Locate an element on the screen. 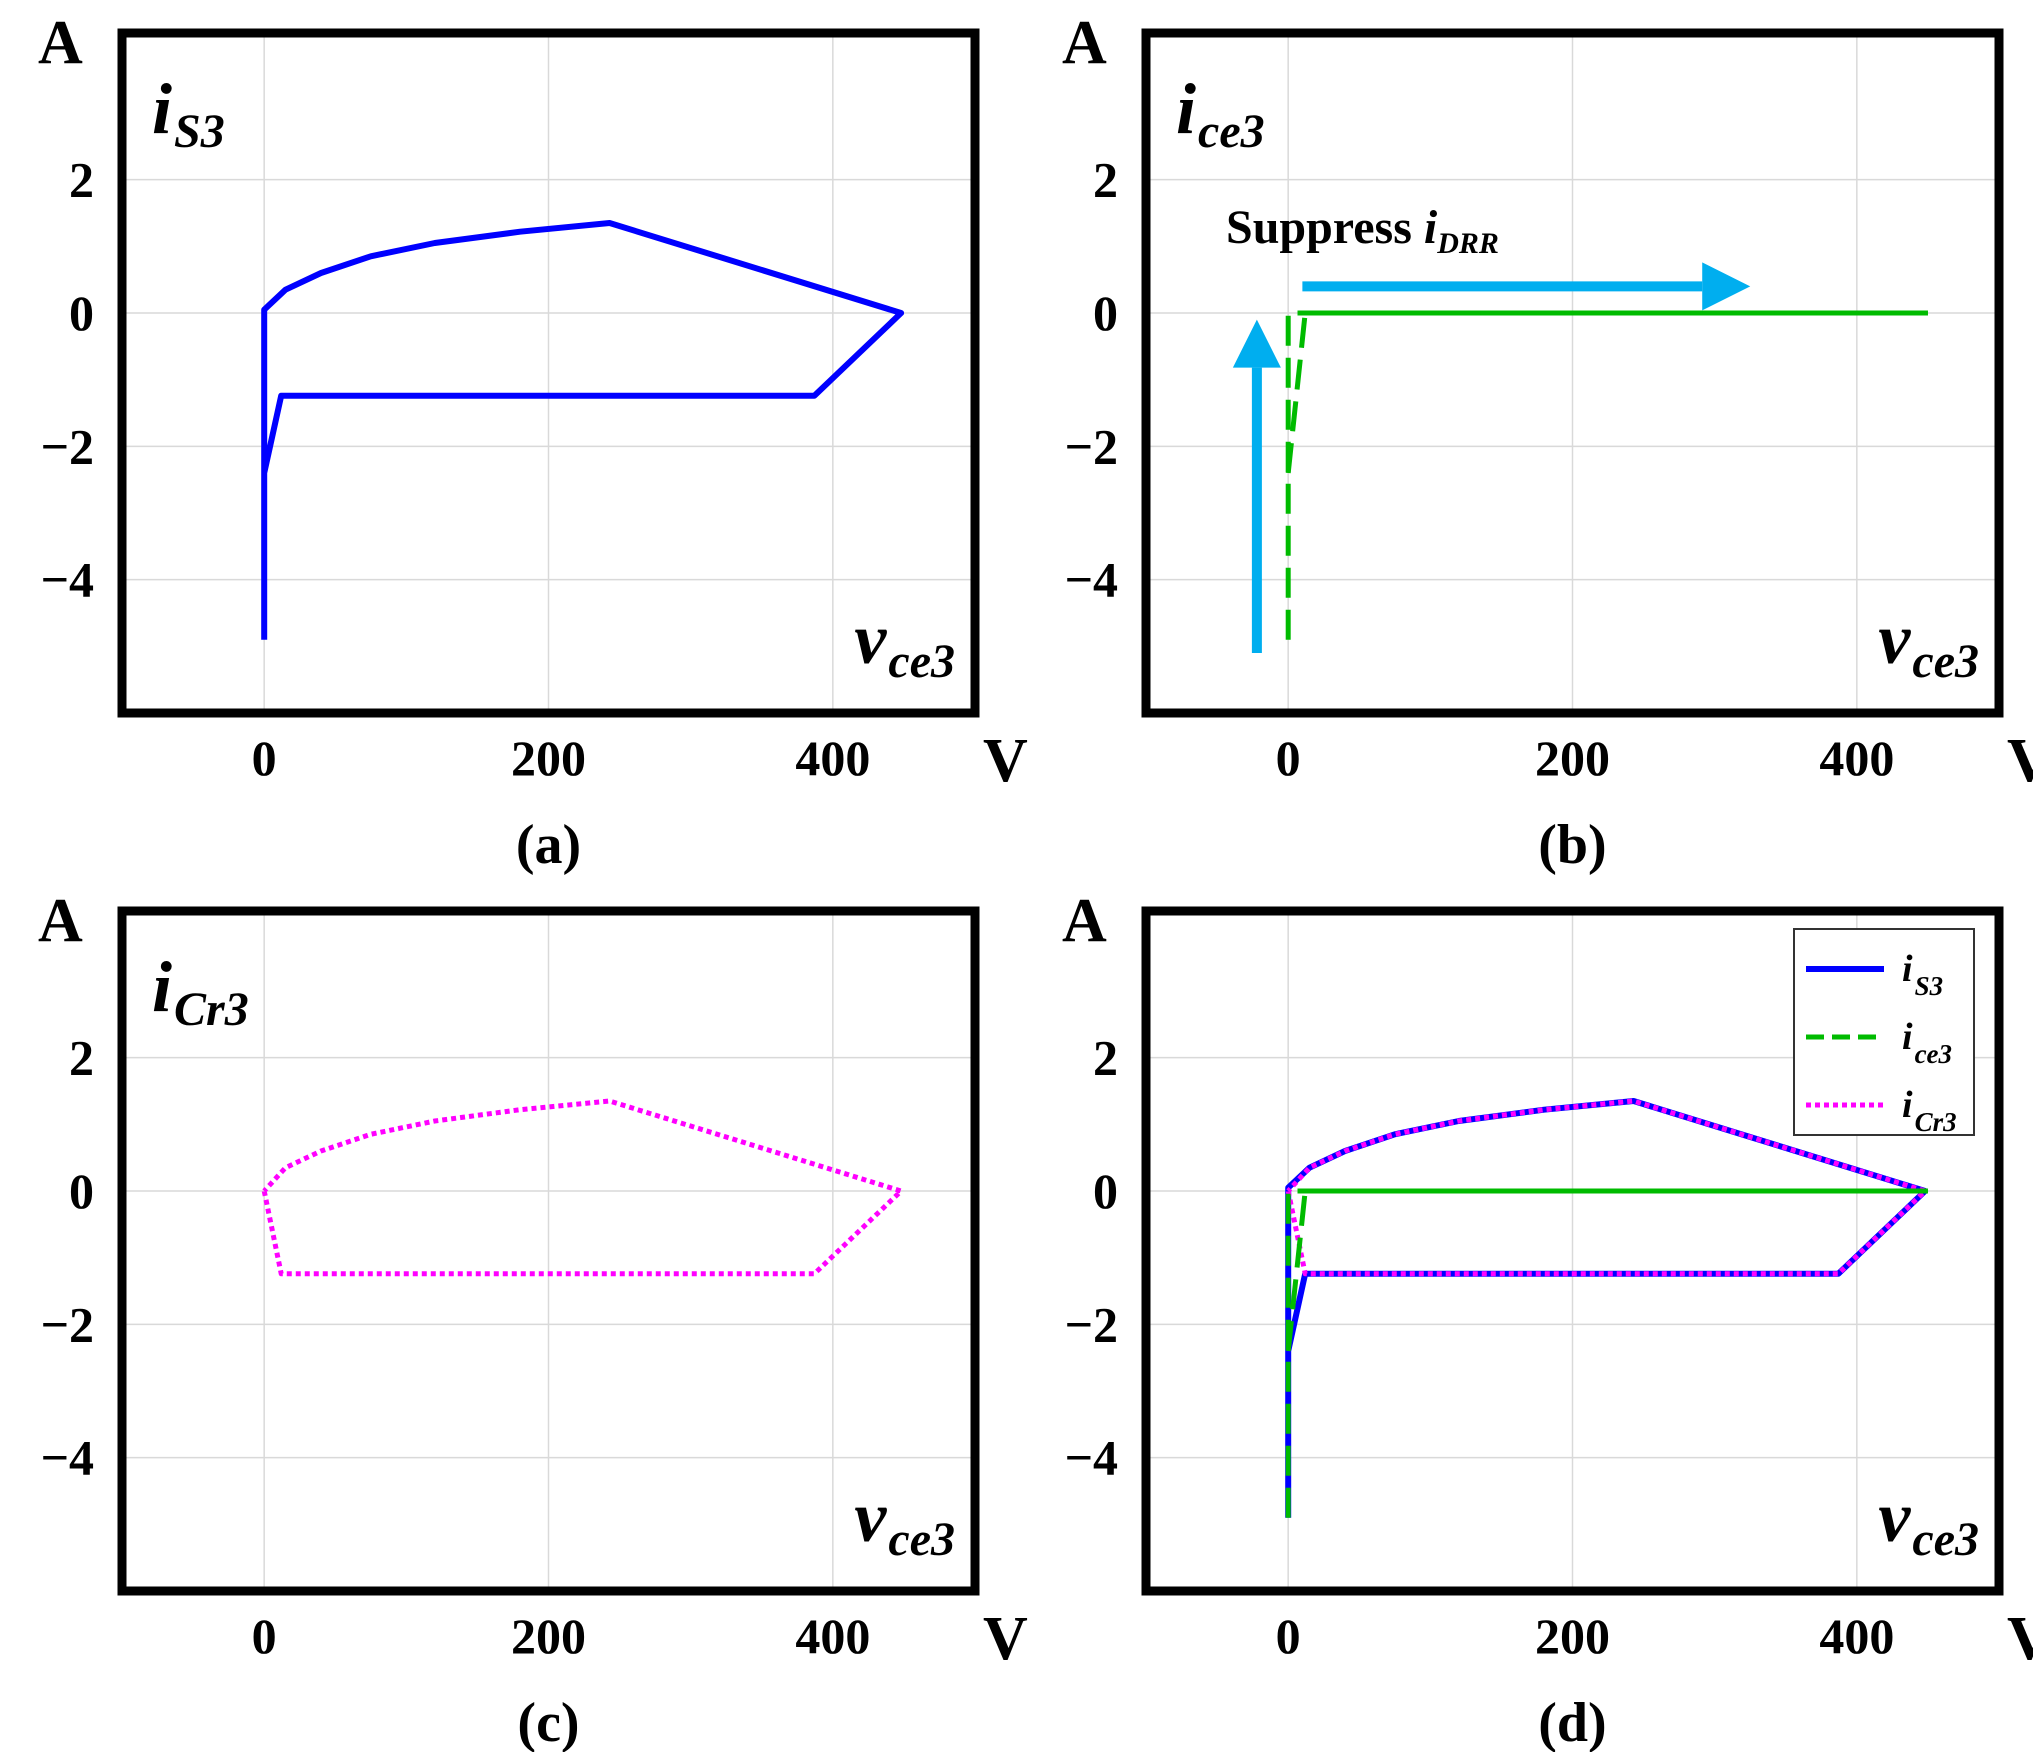 The height and width of the screenshot is (1752, 2033). panel-caption: (b) is located at coordinates (1572, 845).